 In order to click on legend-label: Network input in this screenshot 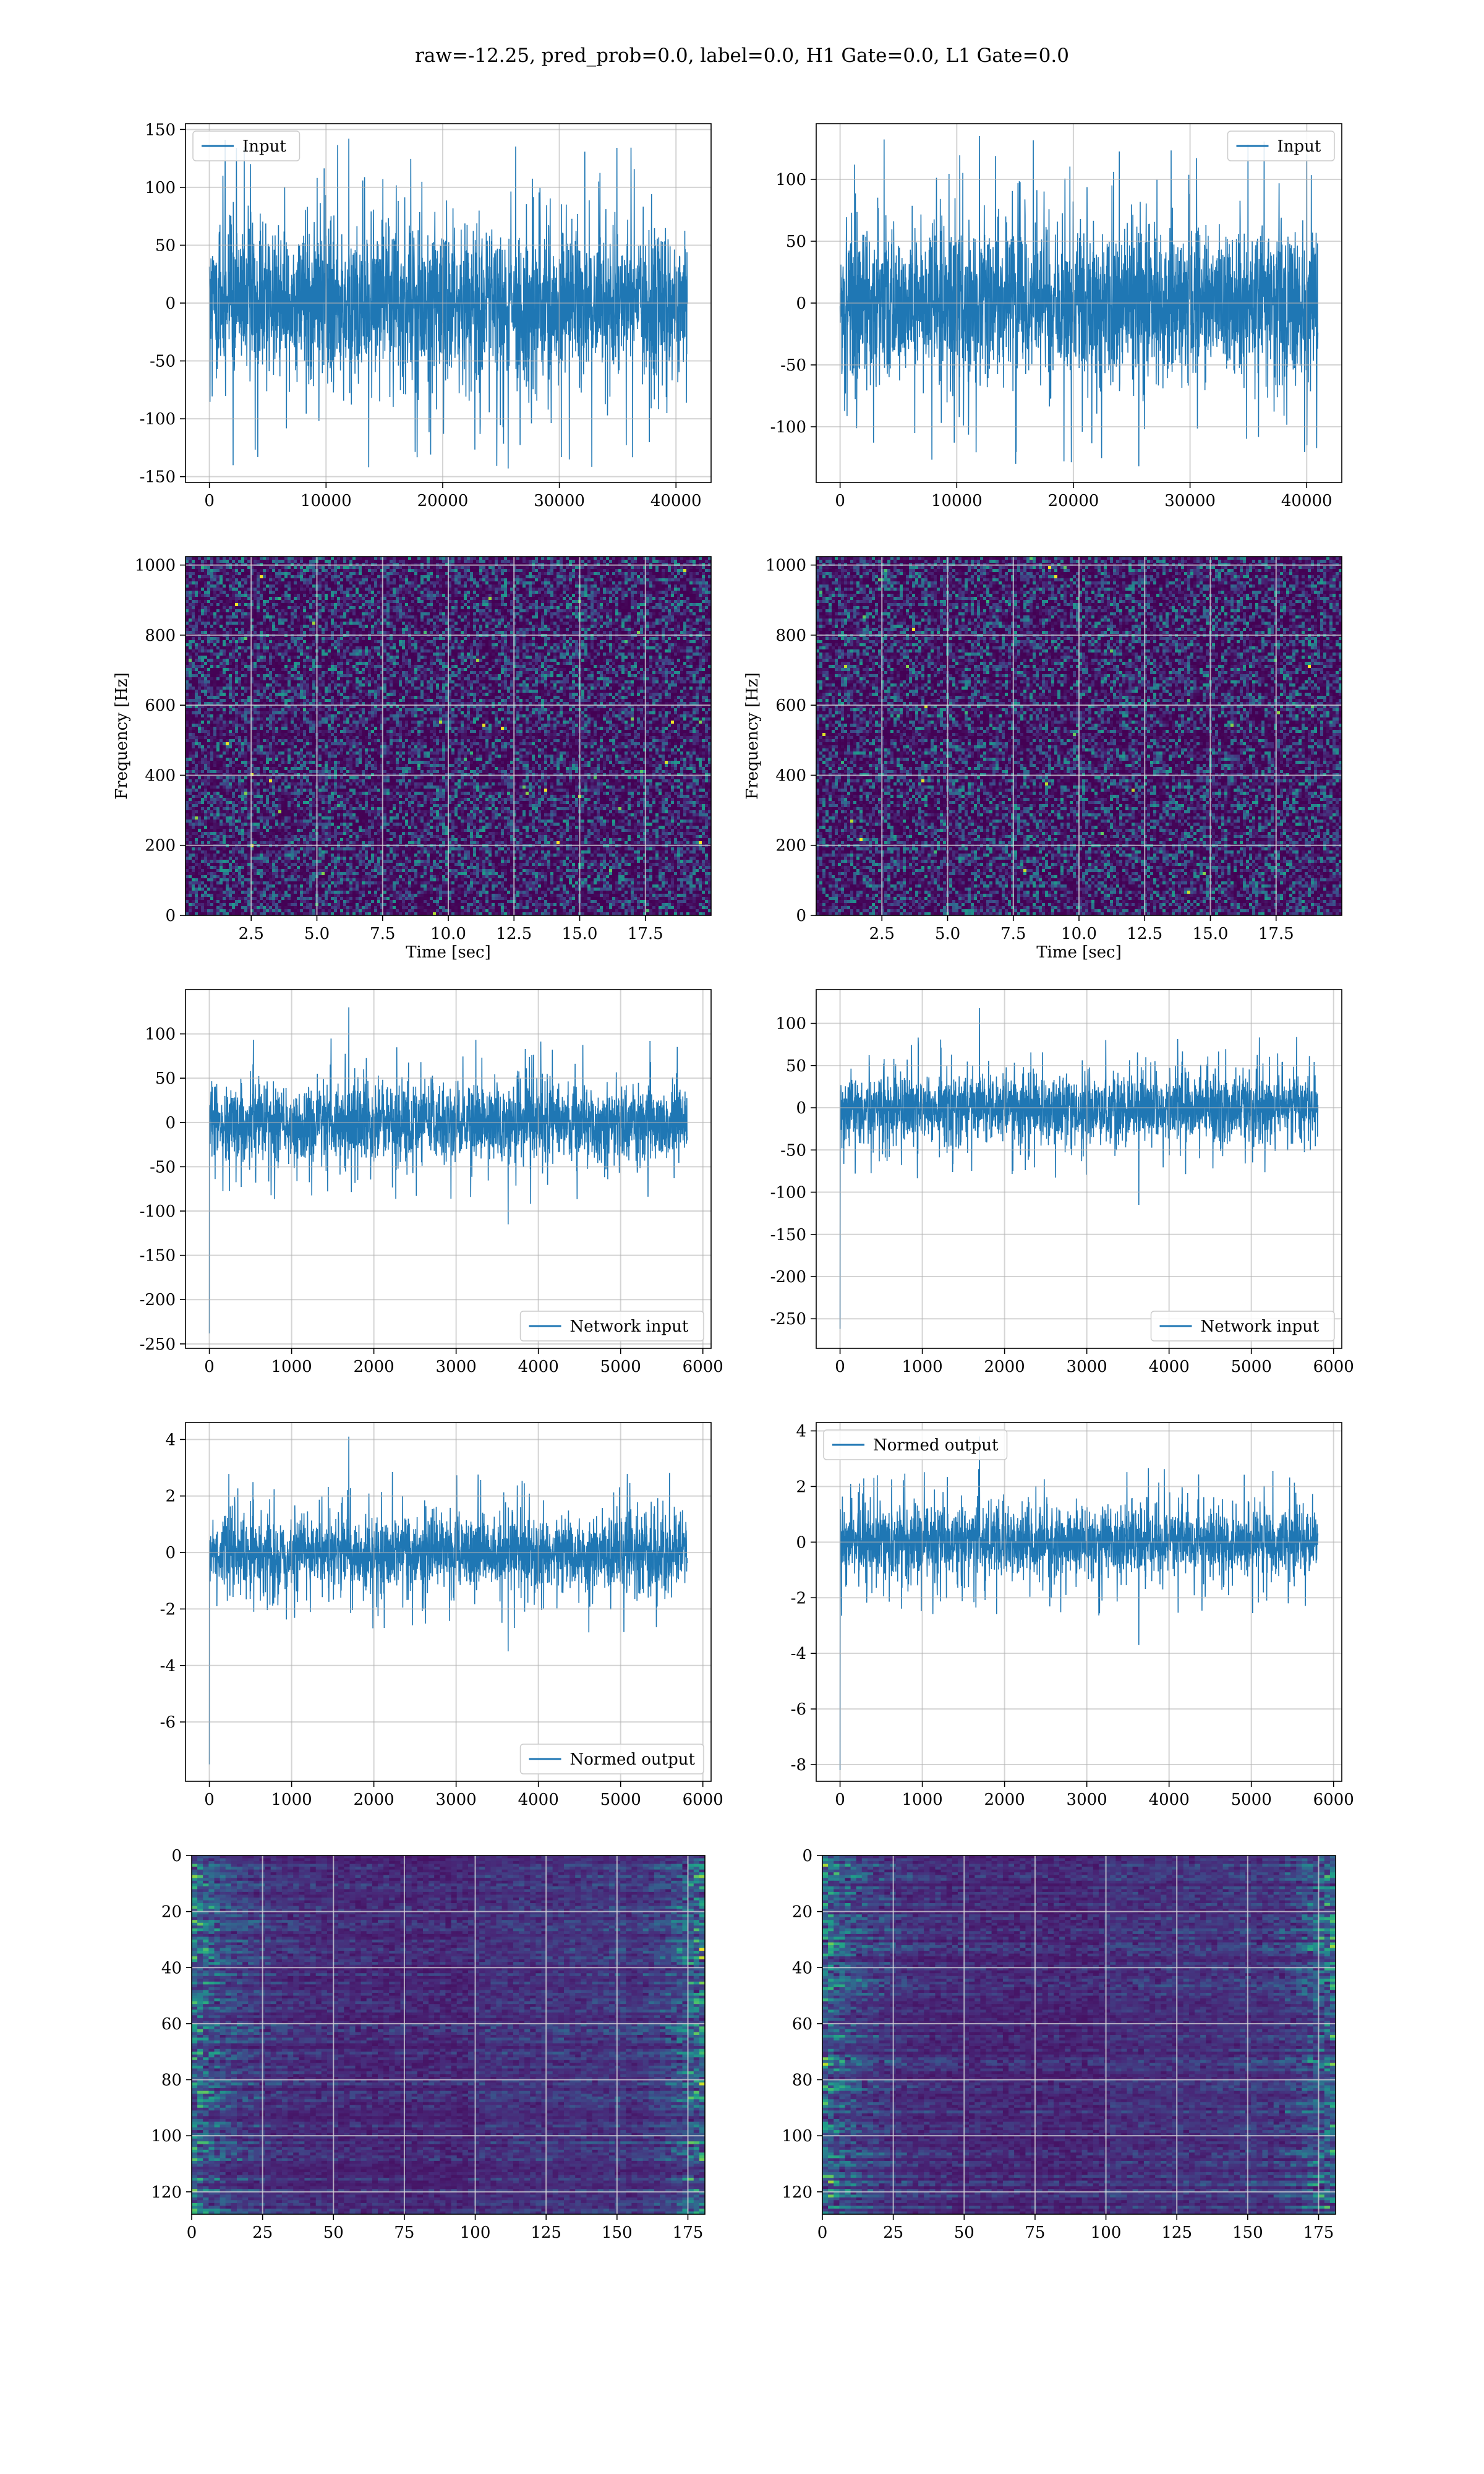, I will do `click(629, 1326)`.